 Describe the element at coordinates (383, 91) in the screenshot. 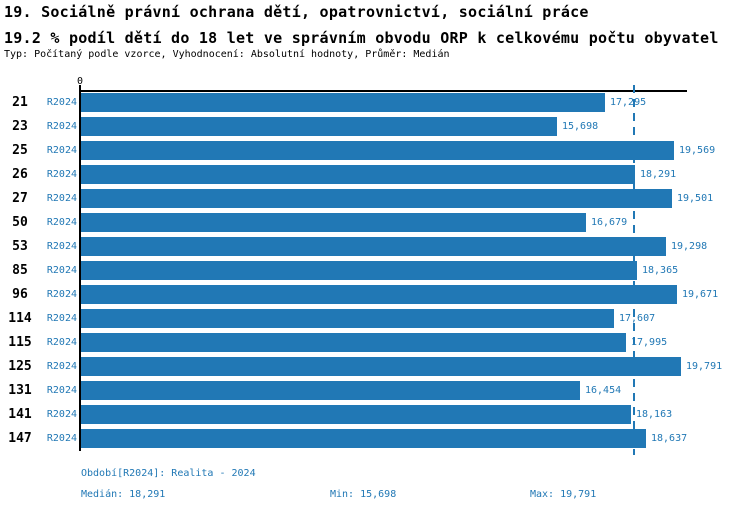

I see `x-axis-line` at that location.